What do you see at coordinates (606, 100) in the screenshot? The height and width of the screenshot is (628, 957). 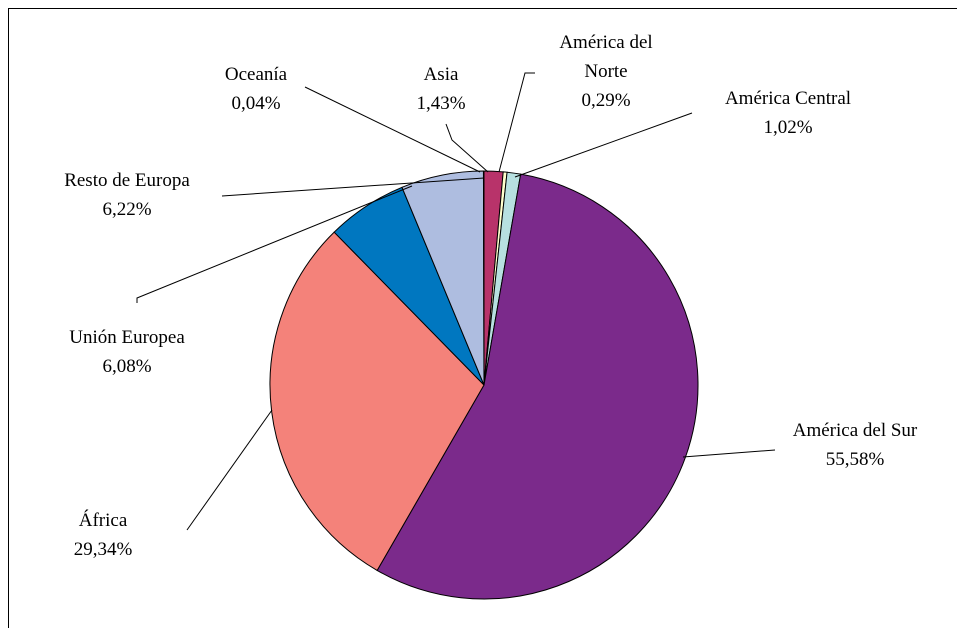 I see `slice-value: 0,29%` at bounding box center [606, 100].